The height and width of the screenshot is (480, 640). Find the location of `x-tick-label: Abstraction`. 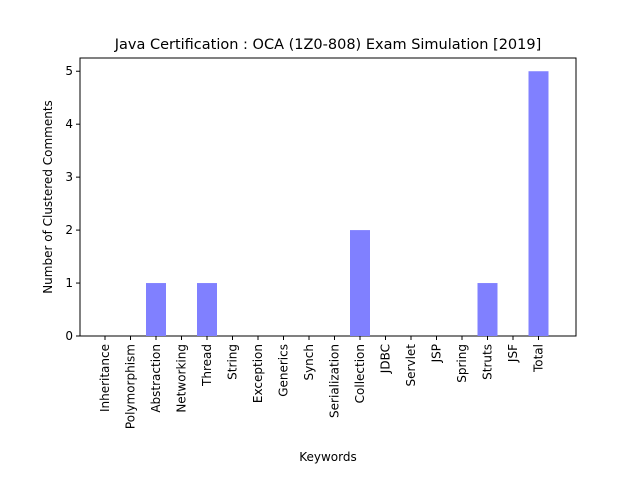

x-tick-label: Abstraction is located at coordinates (156, 378).